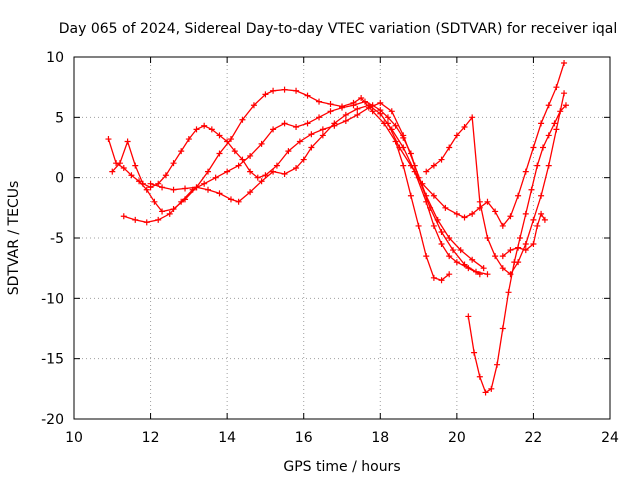 This screenshot has height=480, width=640. I want to click on y-tick-label: 10, so click(55, 58).